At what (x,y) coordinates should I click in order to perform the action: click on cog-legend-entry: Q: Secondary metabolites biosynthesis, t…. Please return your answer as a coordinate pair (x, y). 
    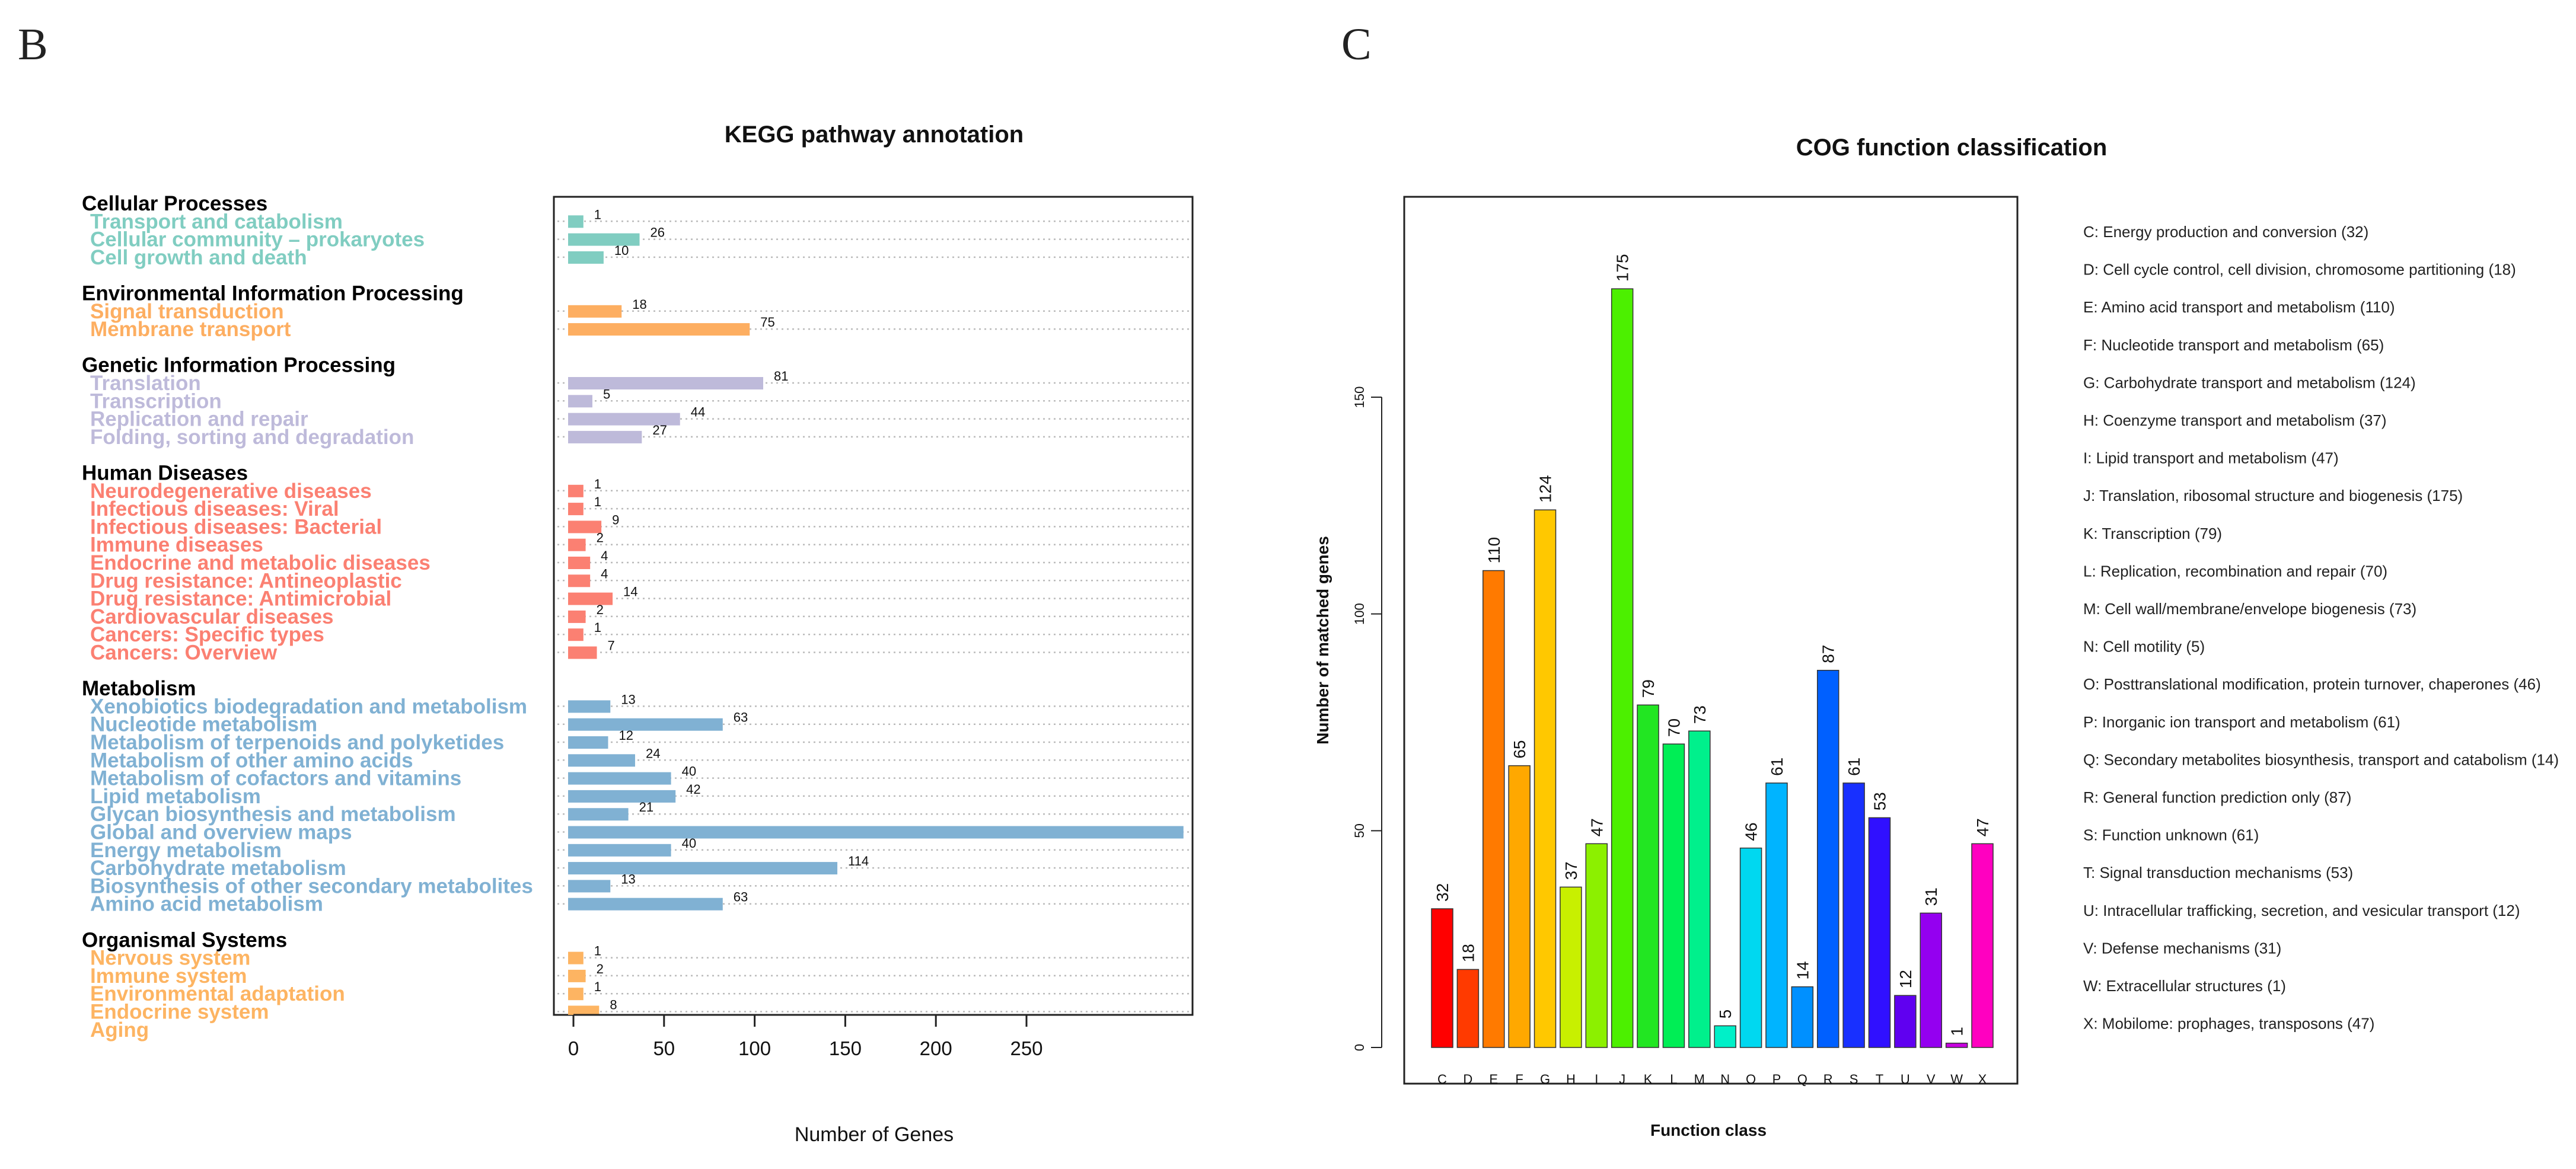
    Looking at the image, I should click on (2321, 759).